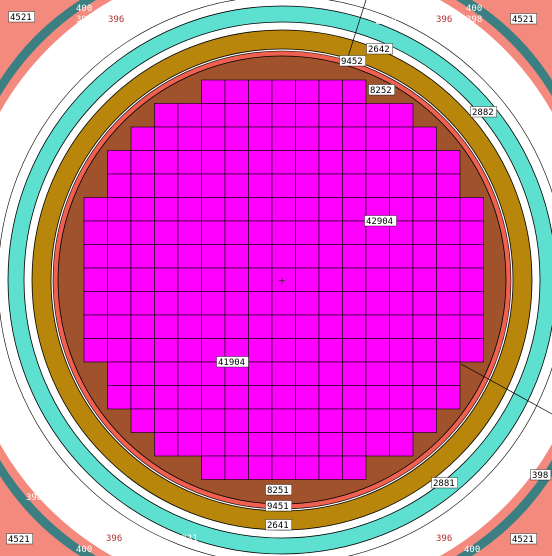 The image size is (552, 556). Describe the element at coordinates (386, 22) in the screenshot. I see `region-label: 2832` at that location.